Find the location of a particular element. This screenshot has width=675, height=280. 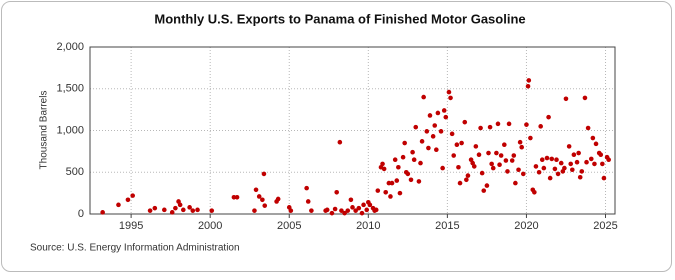

x-tick-label: 2000 is located at coordinates (210, 226).